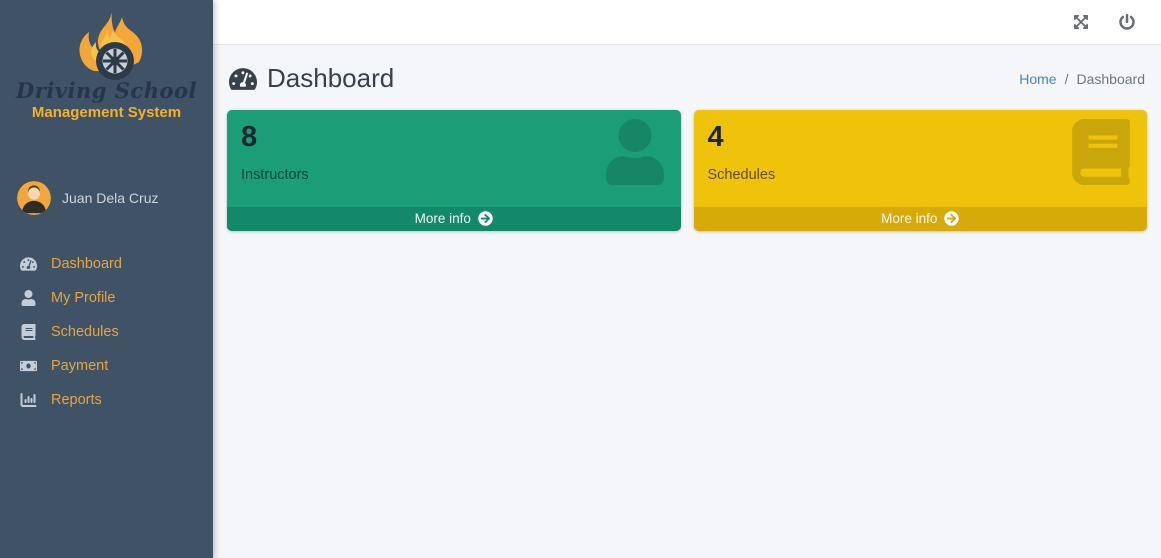 The image size is (1161, 558). I want to click on flaming-wheel-logo-icon, so click(110, 44).